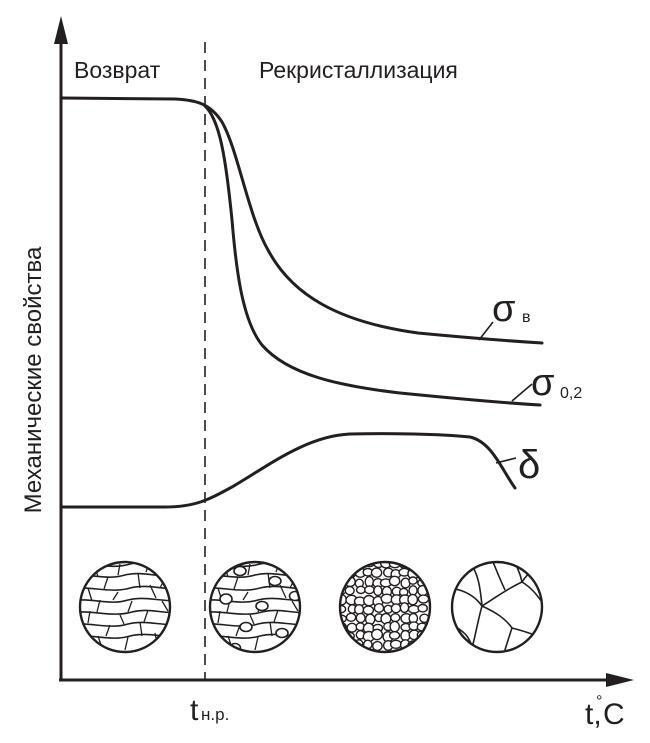  I want to click on region-label-recovery: Возврат, so click(117, 70).